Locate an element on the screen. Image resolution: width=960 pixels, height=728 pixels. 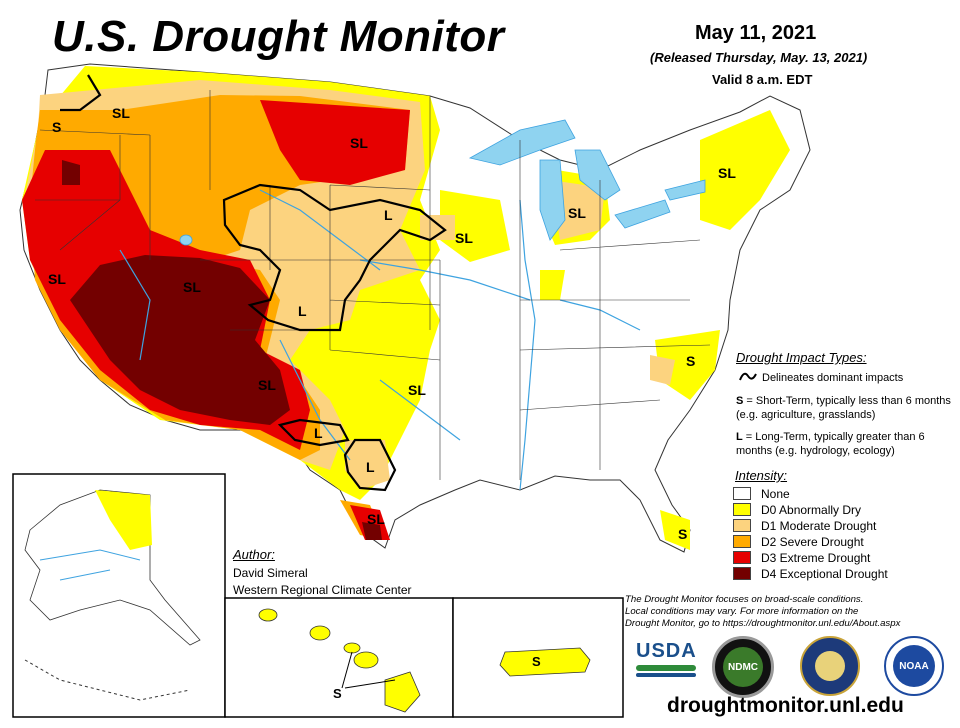
impact-line-icon is located at coordinates (748, 376).